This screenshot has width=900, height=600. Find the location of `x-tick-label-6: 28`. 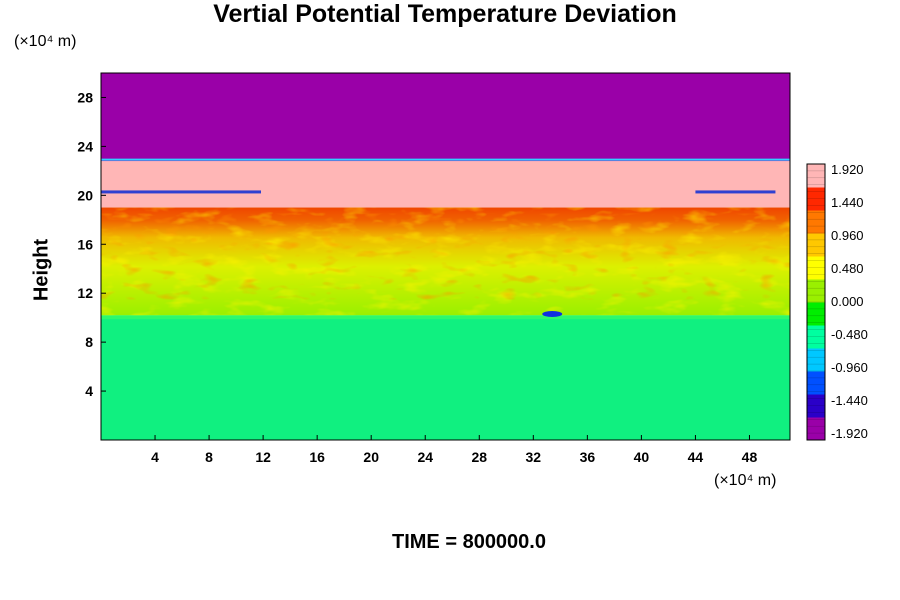

x-tick-label-6: 28 is located at coordinates (479, 457).